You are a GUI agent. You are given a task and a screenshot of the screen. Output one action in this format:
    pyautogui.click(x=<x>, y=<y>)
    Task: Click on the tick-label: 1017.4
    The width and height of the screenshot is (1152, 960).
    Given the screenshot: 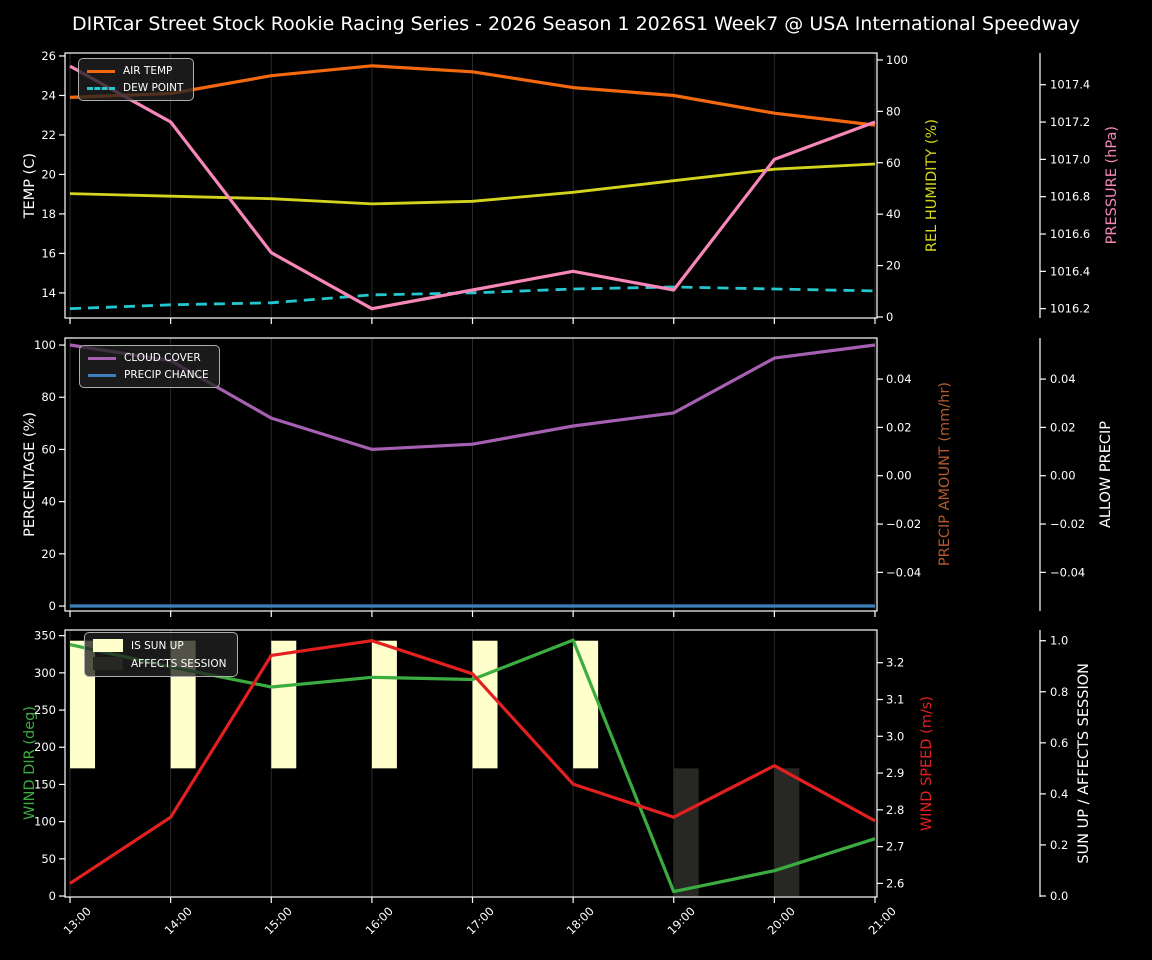 What is the action you would take?
    pyautogui.click(x=1070, y=85)
    